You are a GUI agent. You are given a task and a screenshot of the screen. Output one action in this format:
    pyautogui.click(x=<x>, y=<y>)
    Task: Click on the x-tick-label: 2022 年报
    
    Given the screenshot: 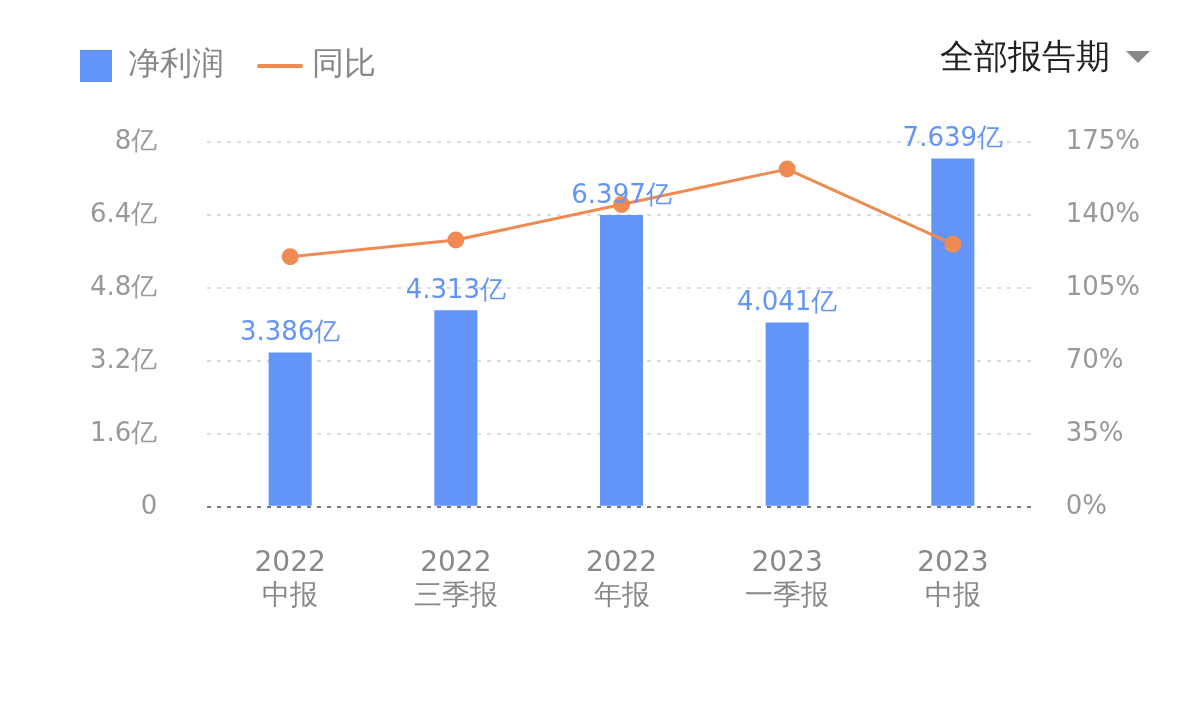 What is the action you would take?
    pyautogui.click(x=621, y=578)
    